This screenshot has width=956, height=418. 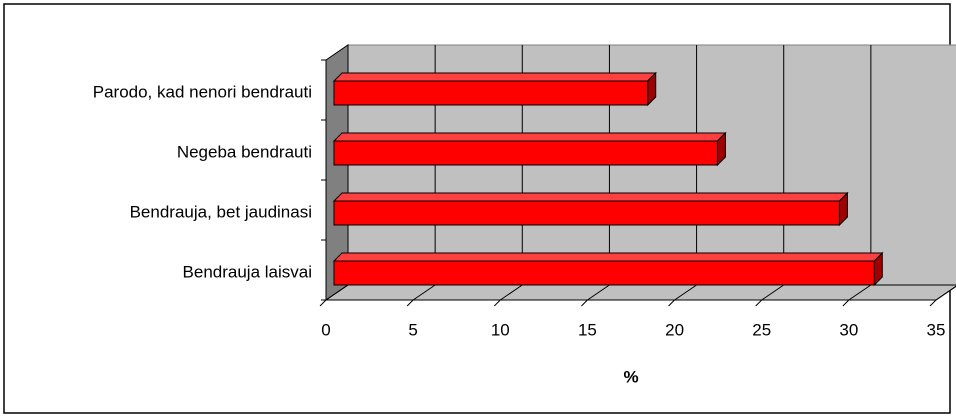 I want to click on x-tick-label: 0, so click(x=325, y=329).